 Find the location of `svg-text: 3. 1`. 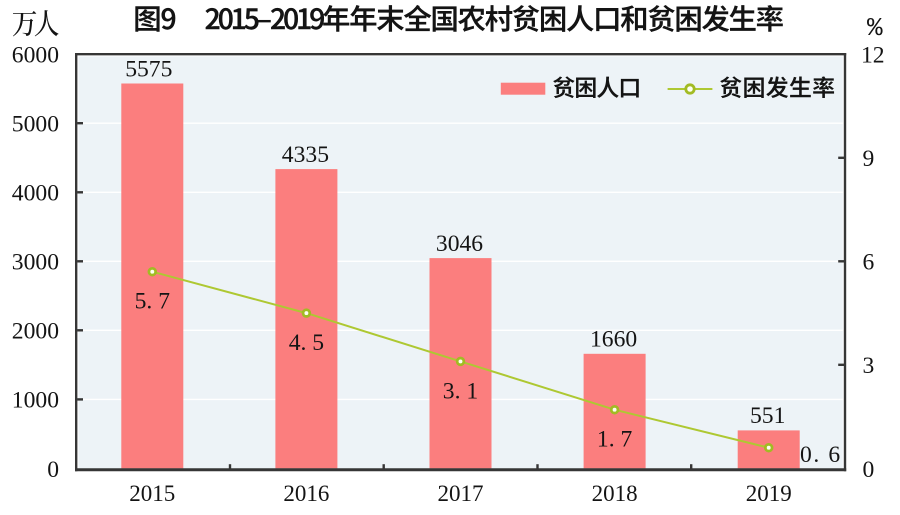

svg-text: 3. 1 is located at coordinates (460, 391).